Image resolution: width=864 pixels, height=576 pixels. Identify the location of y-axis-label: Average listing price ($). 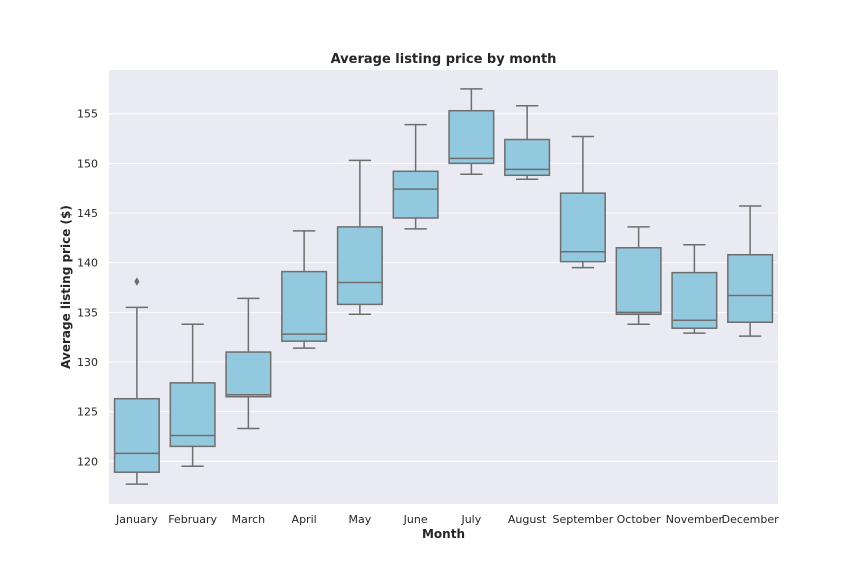
(66, 287).